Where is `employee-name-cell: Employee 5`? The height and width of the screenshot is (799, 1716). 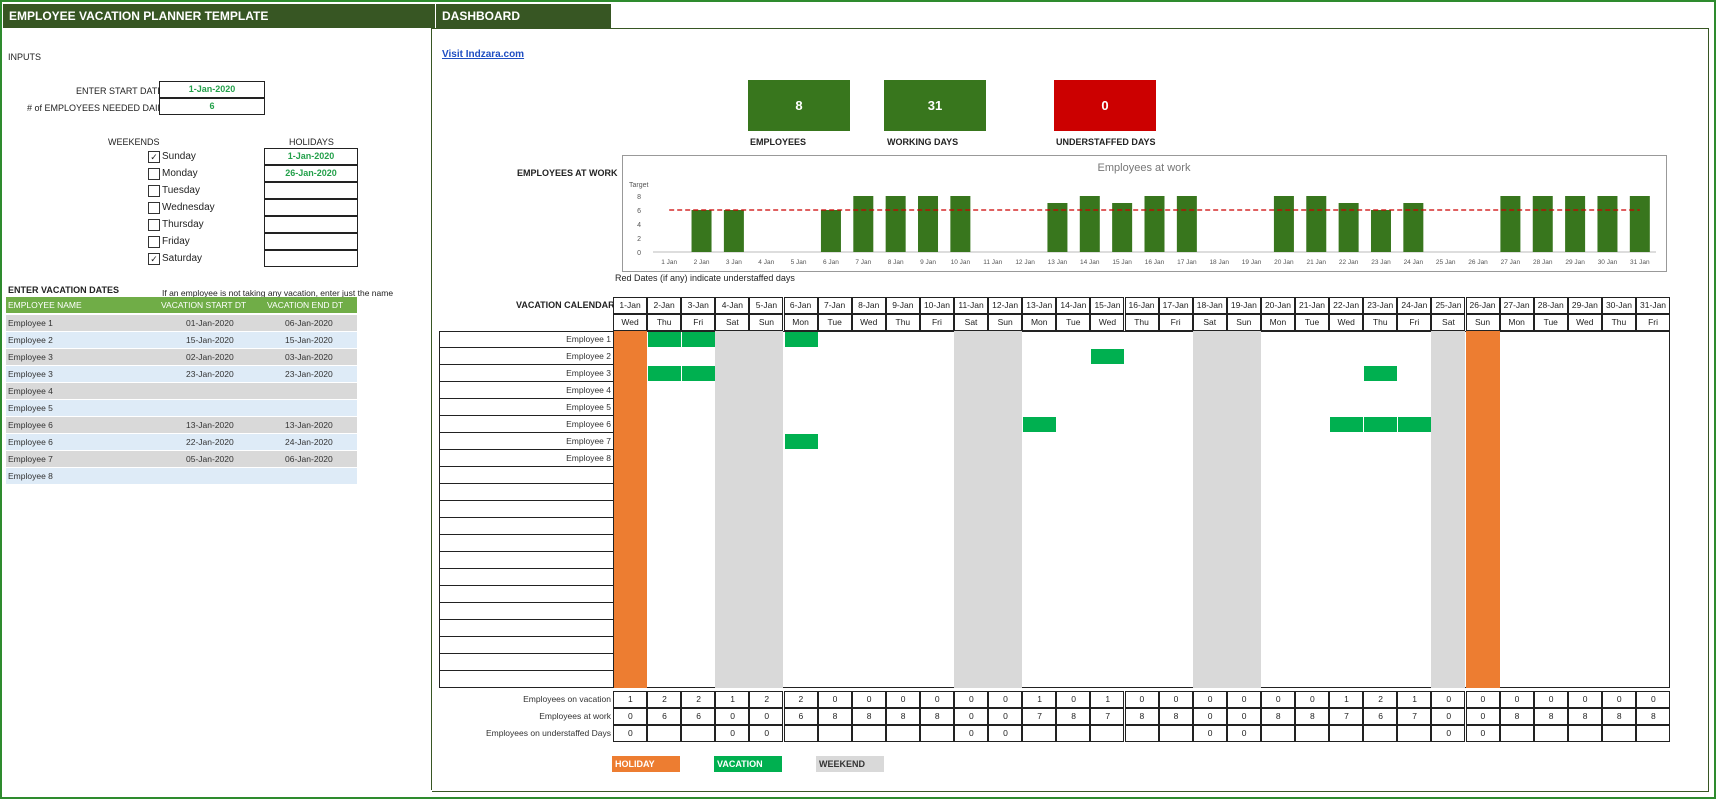
employee-name-cell: Employee 5 is located at coordinates (30, 408).